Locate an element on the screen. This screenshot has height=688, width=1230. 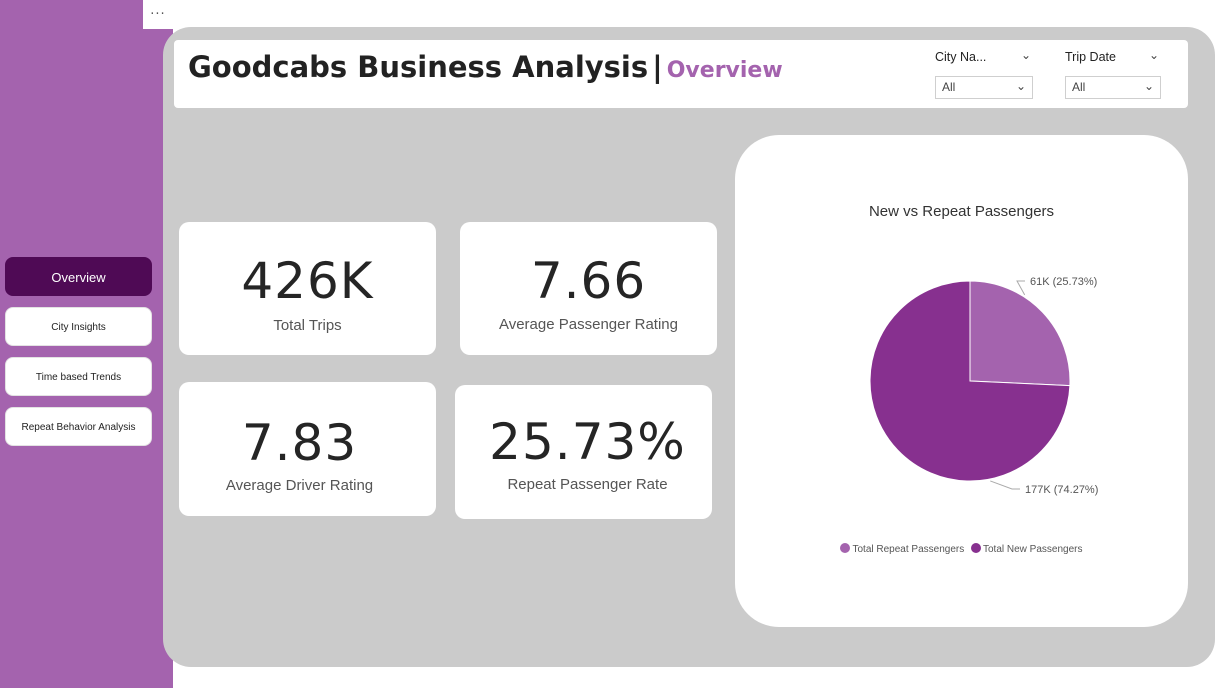
chart-title: New vs Repeat Passengers is located at coordinates (961, 211).